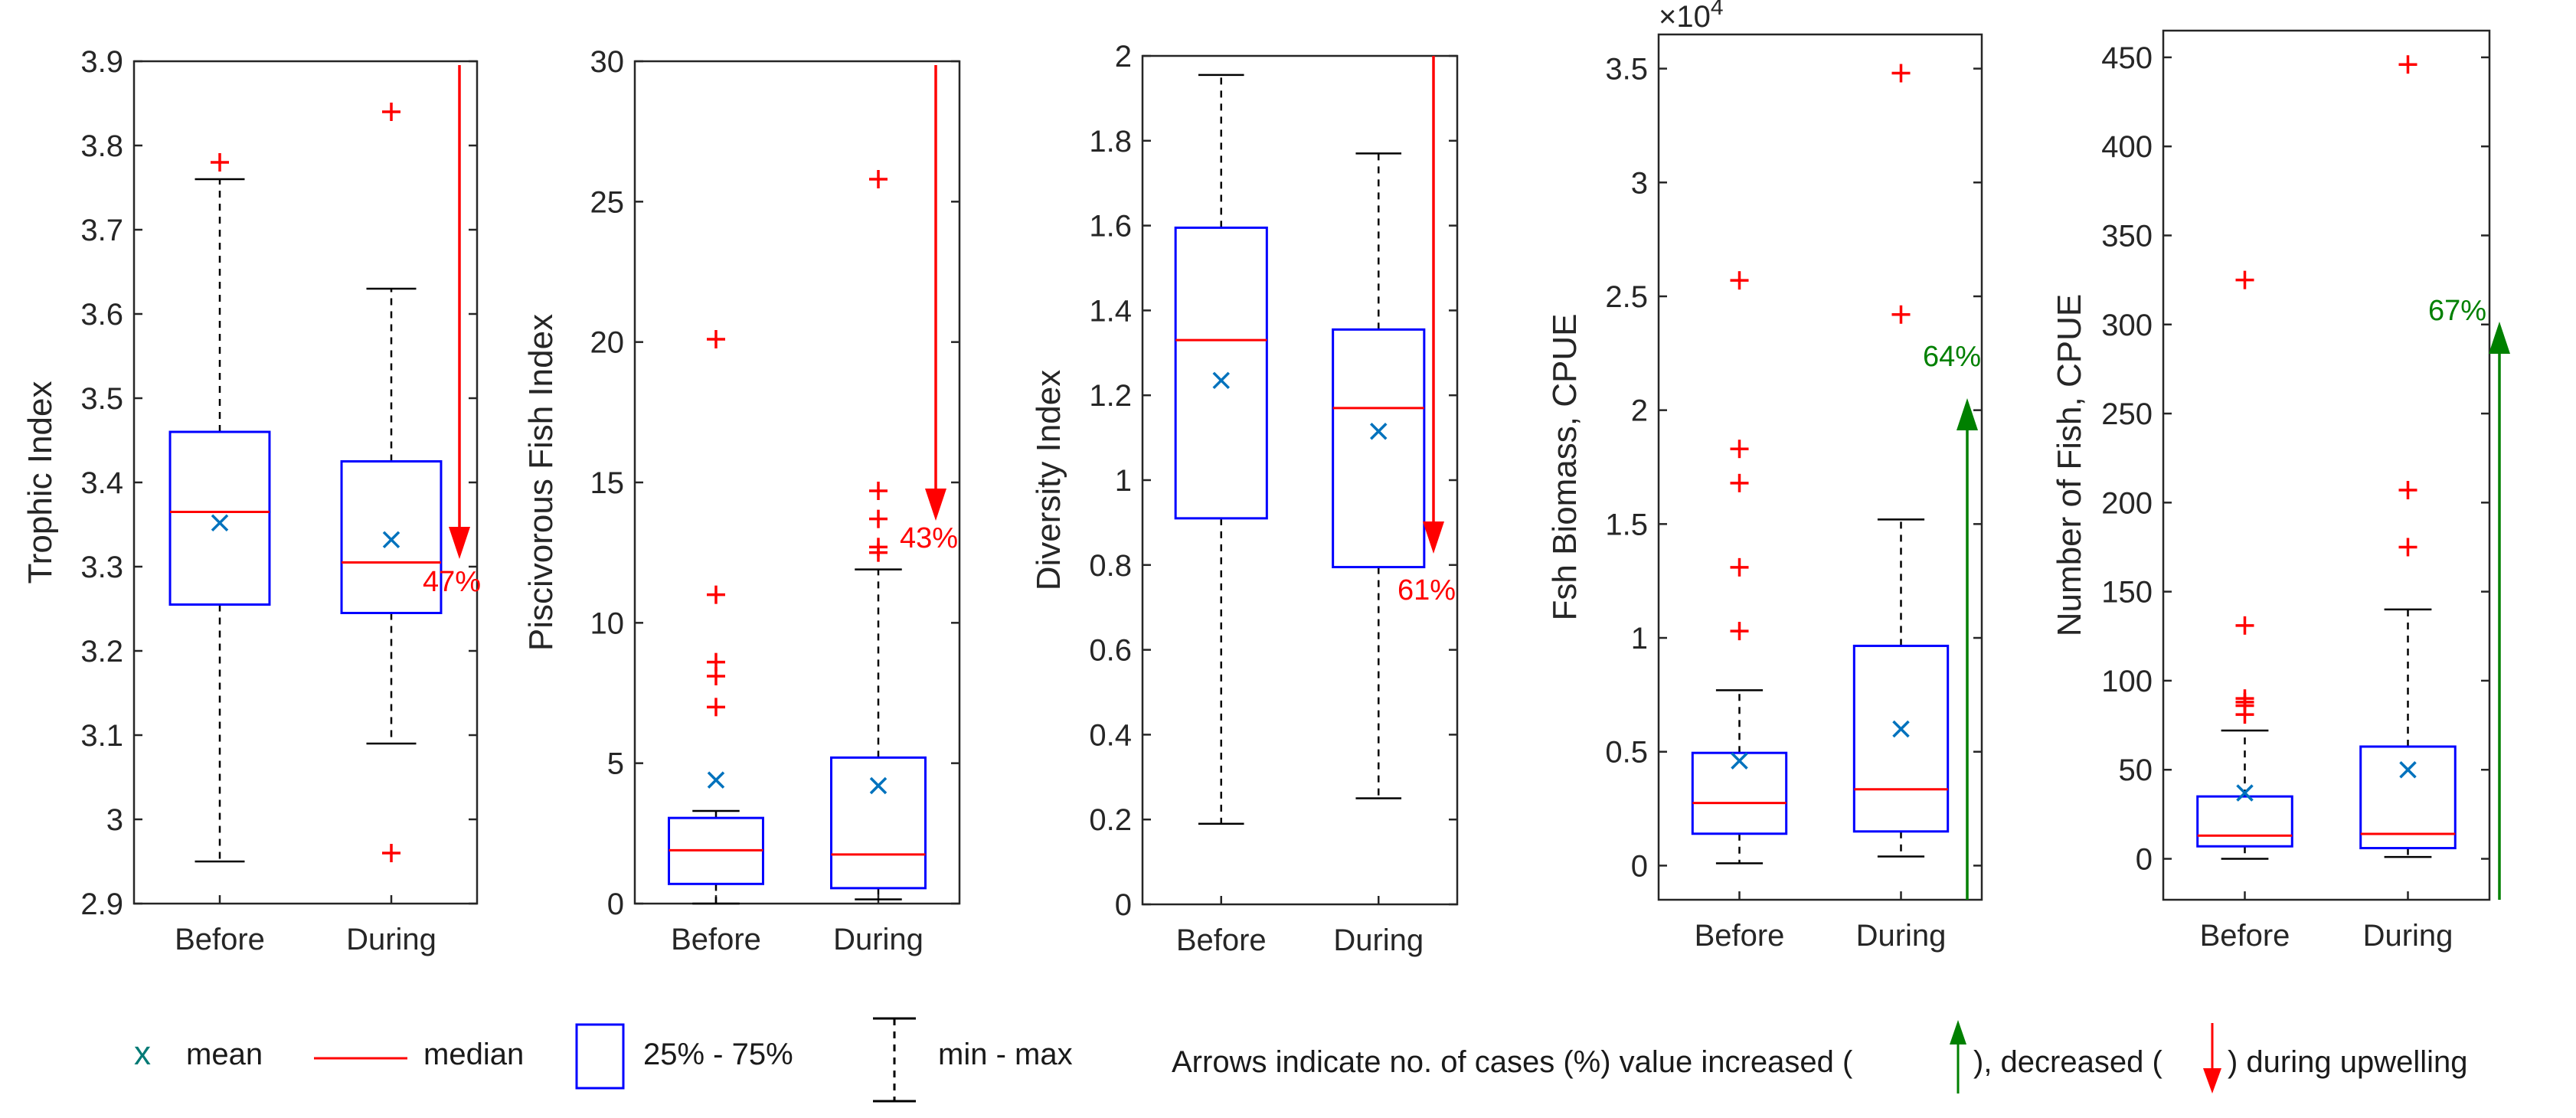 This screenshot has height=1118, width=2576. What do you see at coordinates (1110, 142) in the screenshot?
I see `y-tick-label: 1.8` at bounding box center [1110, 142].